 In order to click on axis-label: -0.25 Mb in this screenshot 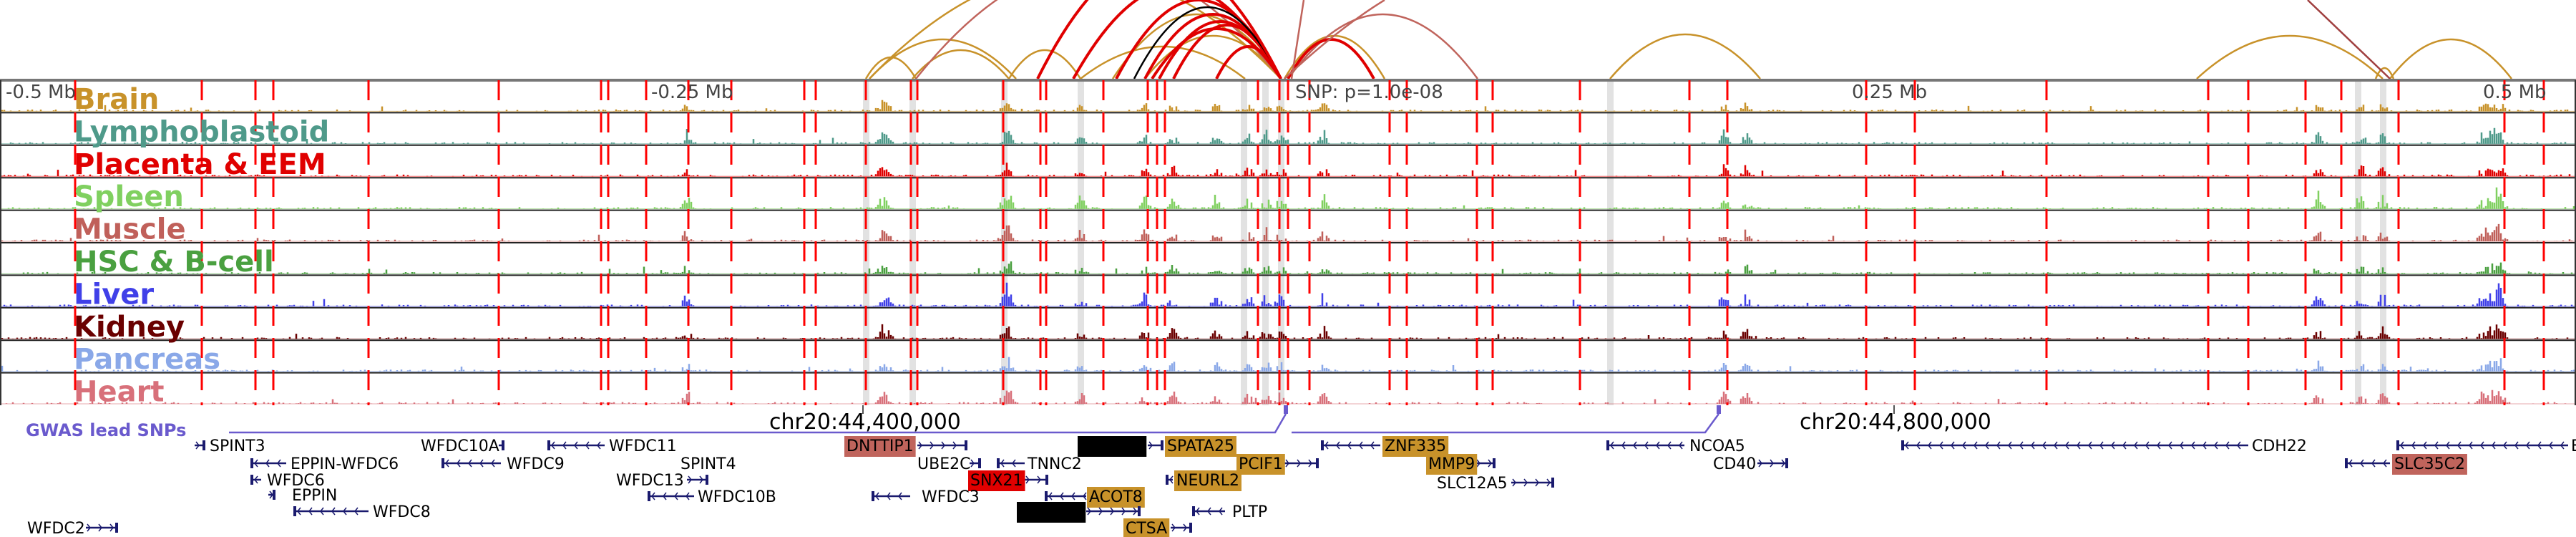, I will do `click(692, 92)`.